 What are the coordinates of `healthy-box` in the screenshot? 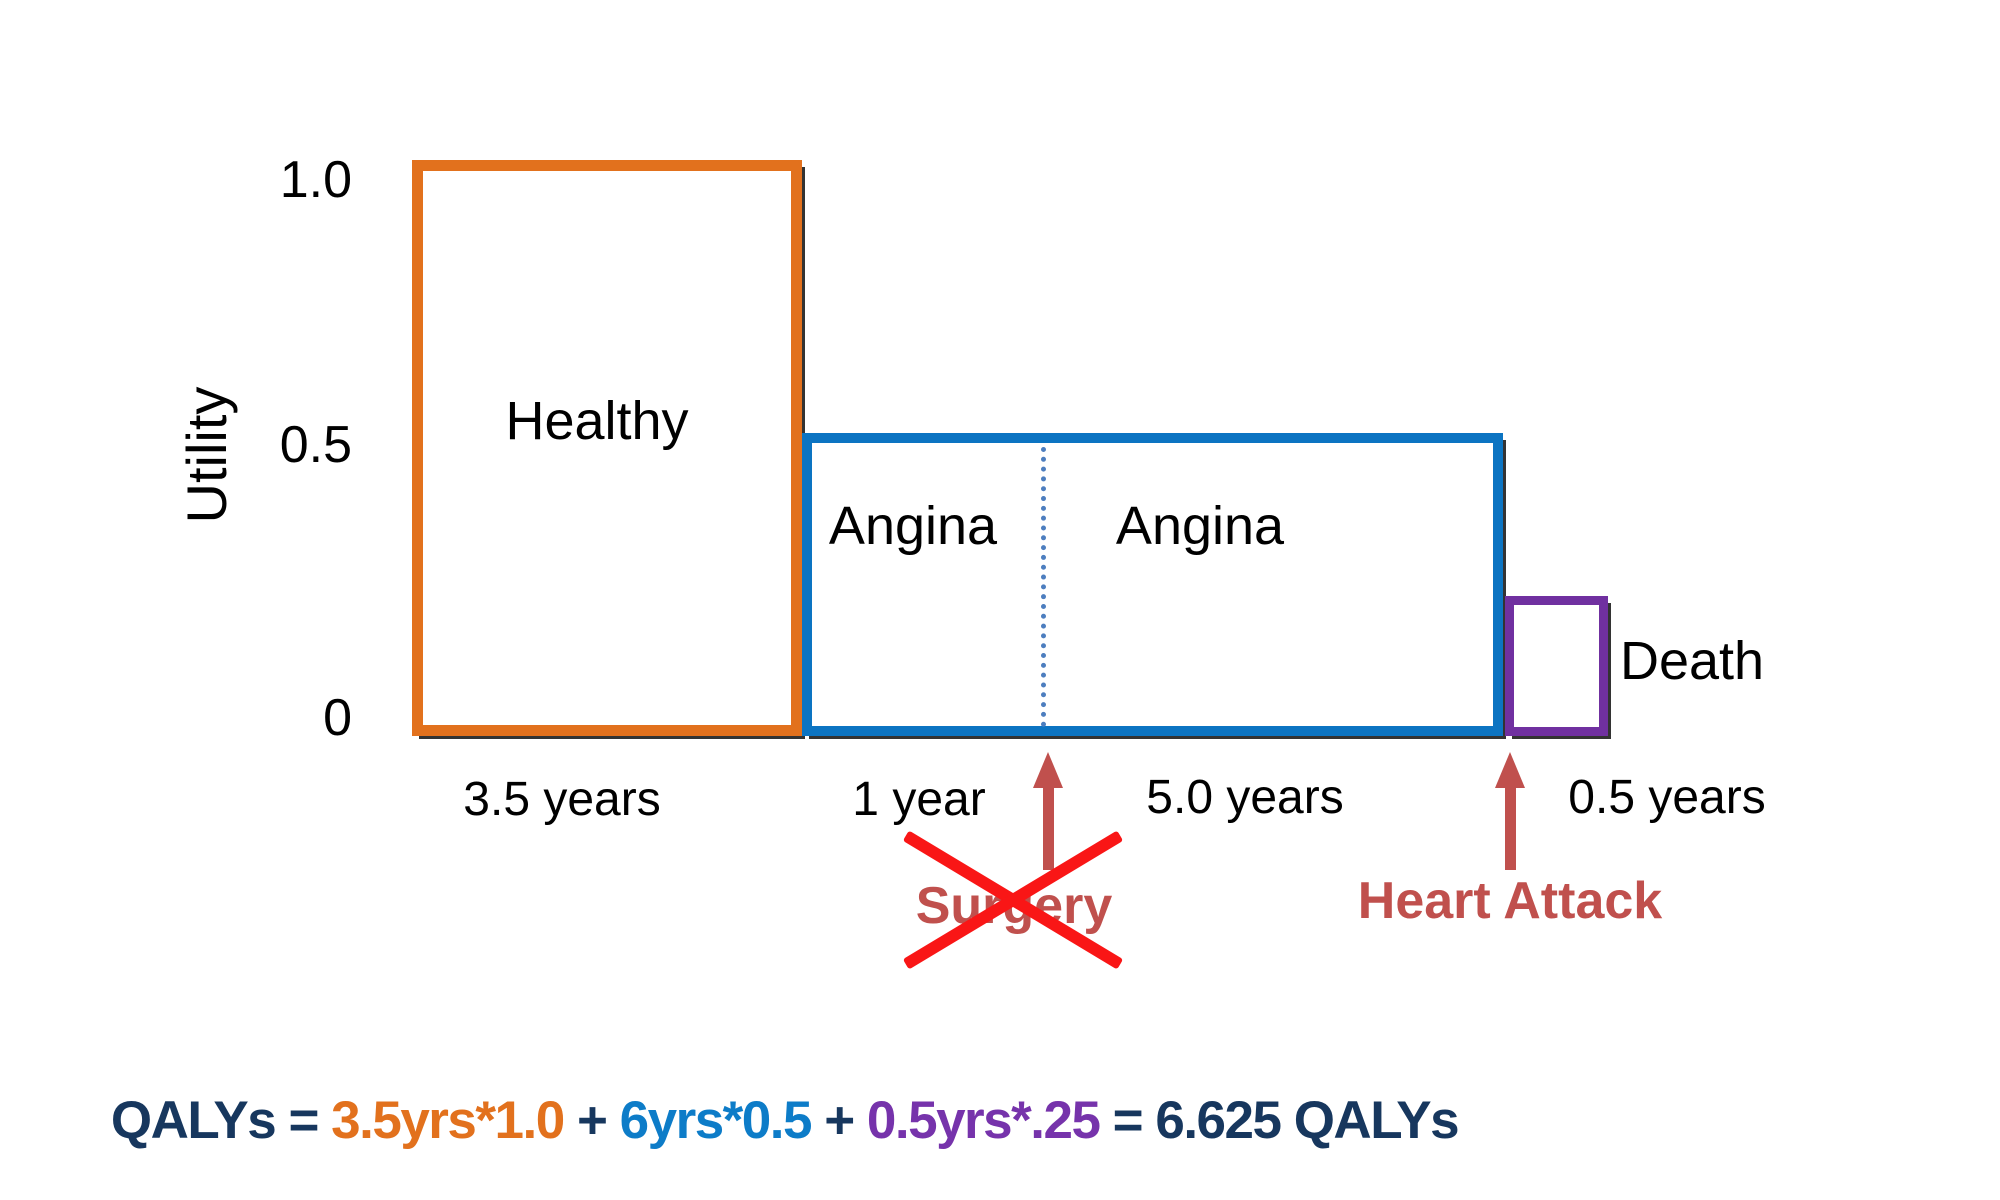 It's located at (607, 448).